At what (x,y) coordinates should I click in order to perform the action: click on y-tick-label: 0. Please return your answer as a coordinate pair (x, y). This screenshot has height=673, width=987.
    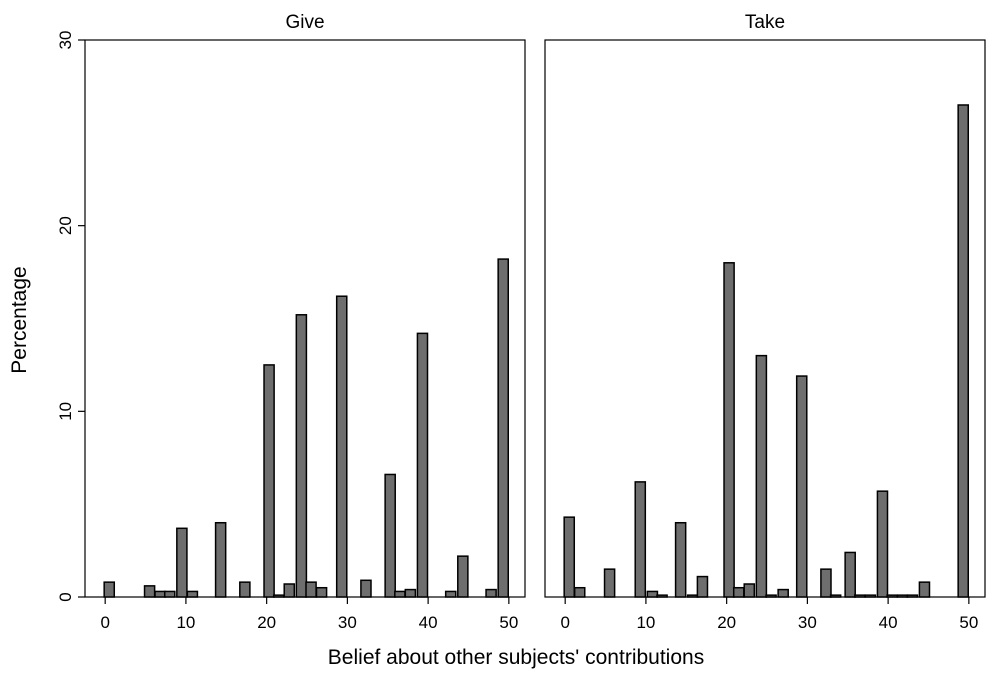
    Looking at the image, I should click on (65, 596).